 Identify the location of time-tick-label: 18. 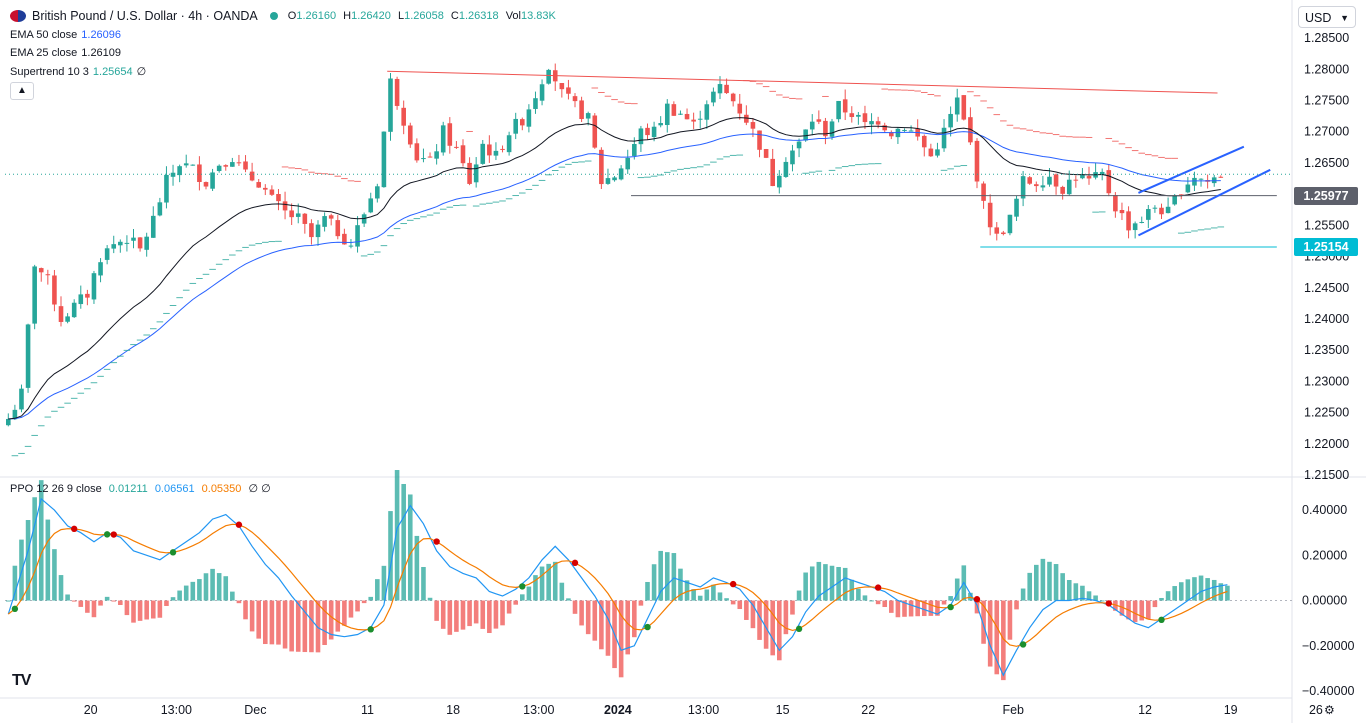
(453, 710).